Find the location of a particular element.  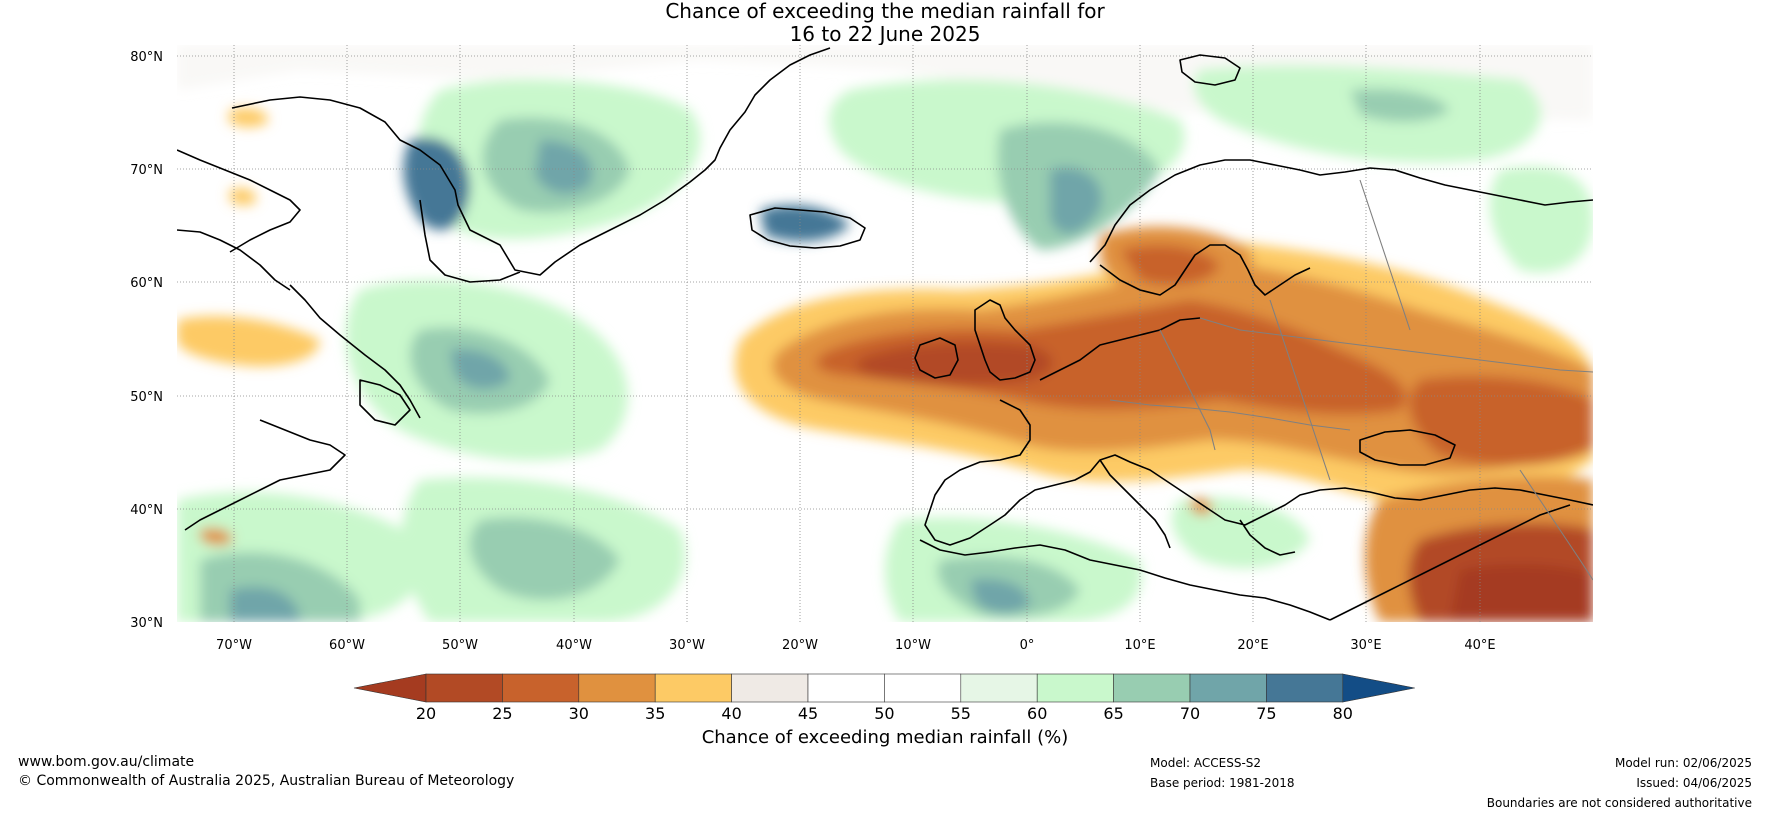

colorbar-tick-label: 20 is located at coordinates (426, 713).